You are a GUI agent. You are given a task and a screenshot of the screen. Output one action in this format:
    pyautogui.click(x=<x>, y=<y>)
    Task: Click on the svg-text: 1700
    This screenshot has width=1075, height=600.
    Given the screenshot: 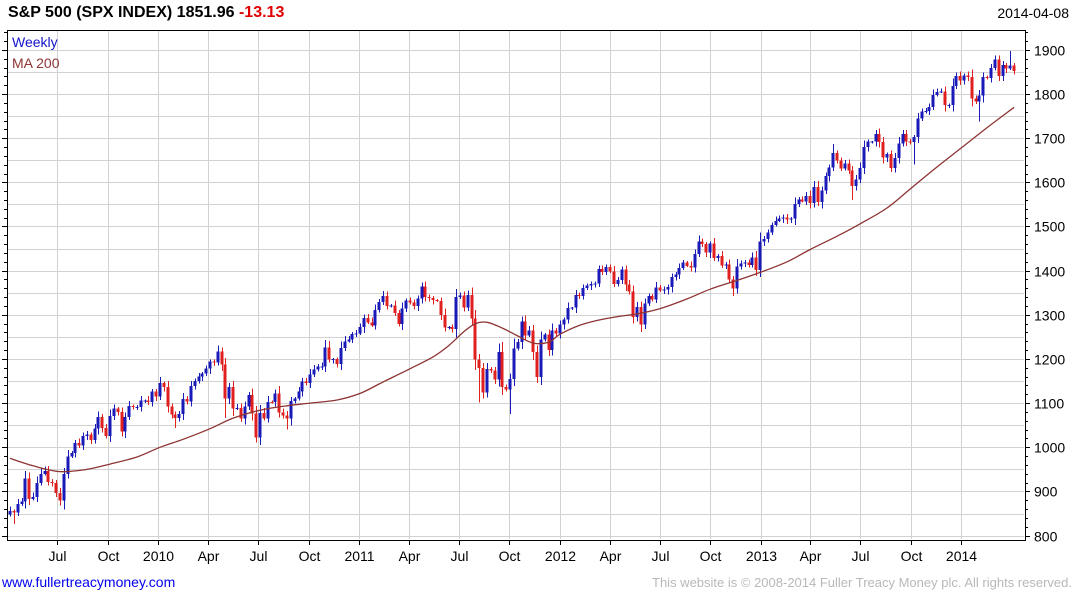 What is the action you would take?
    pyautogui.click(x=1049, y=139)
    